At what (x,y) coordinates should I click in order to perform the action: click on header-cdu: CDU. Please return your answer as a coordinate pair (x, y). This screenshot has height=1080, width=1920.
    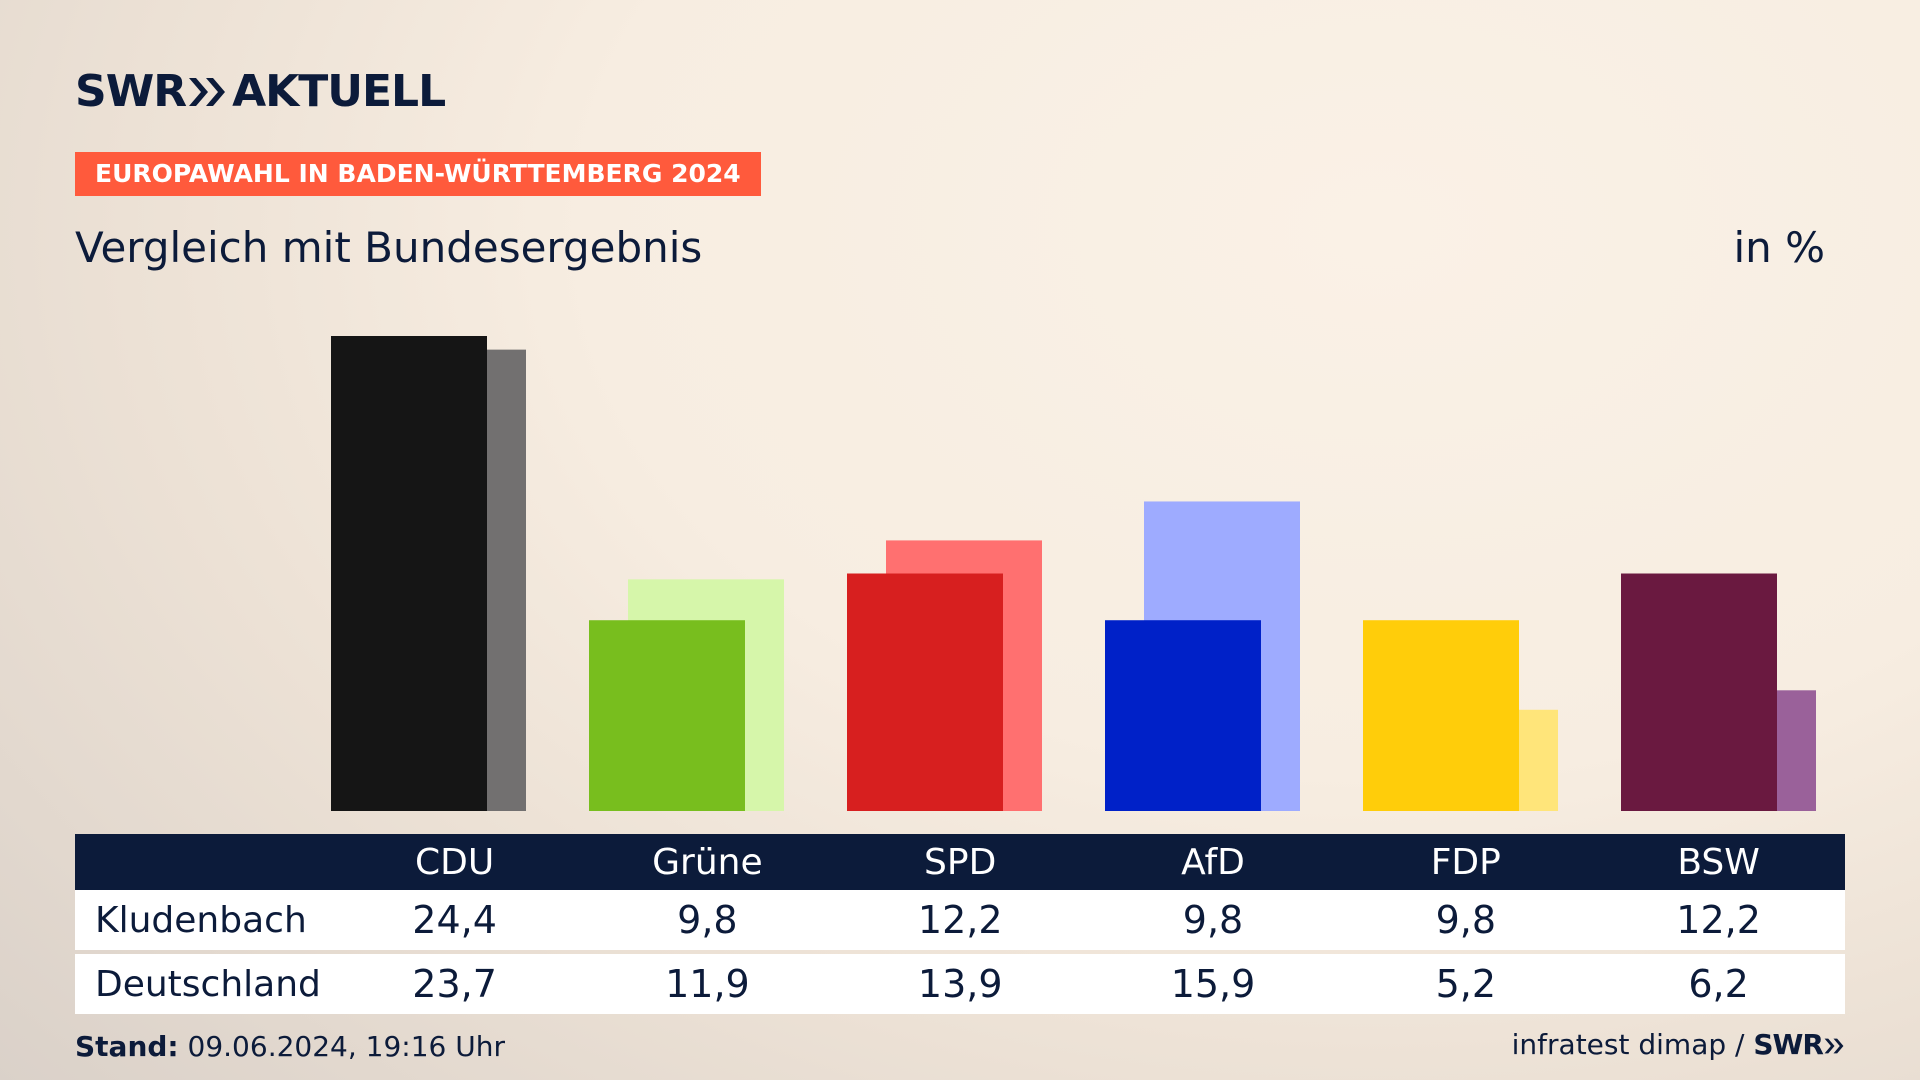
    Looking at the image, I should click on (454, 862).